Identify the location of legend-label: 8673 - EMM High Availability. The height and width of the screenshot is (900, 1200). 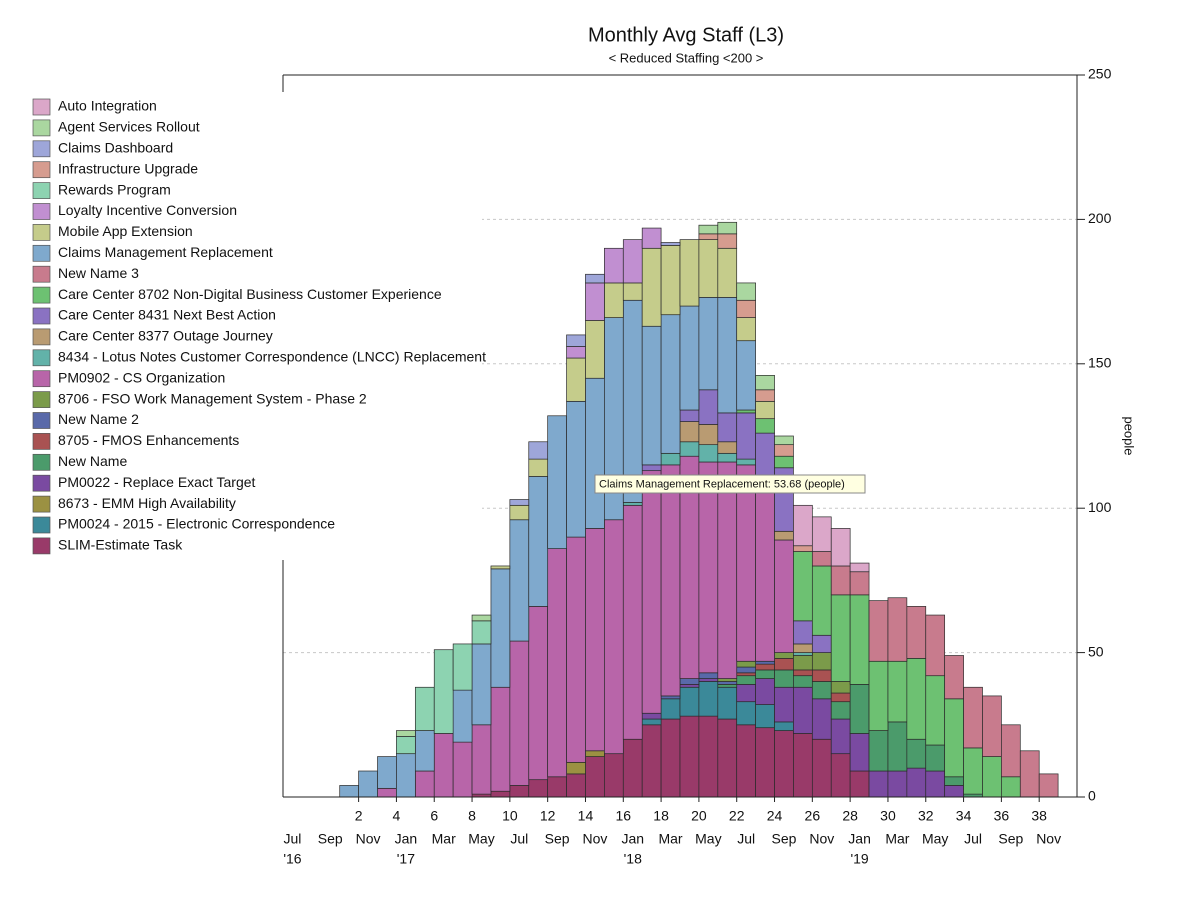
(147, 503).